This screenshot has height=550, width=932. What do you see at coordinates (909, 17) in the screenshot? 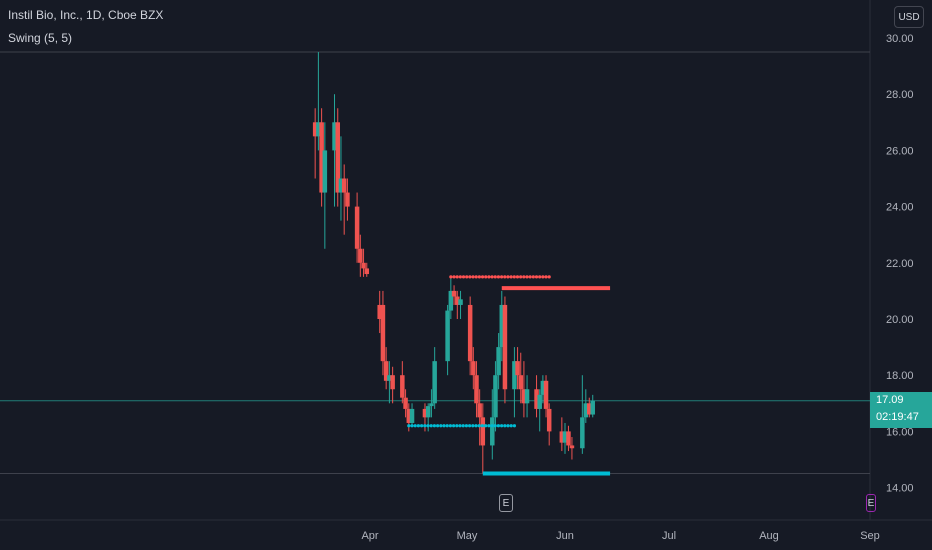
I see `currency-button: USD` at bounding box center [909, 17].